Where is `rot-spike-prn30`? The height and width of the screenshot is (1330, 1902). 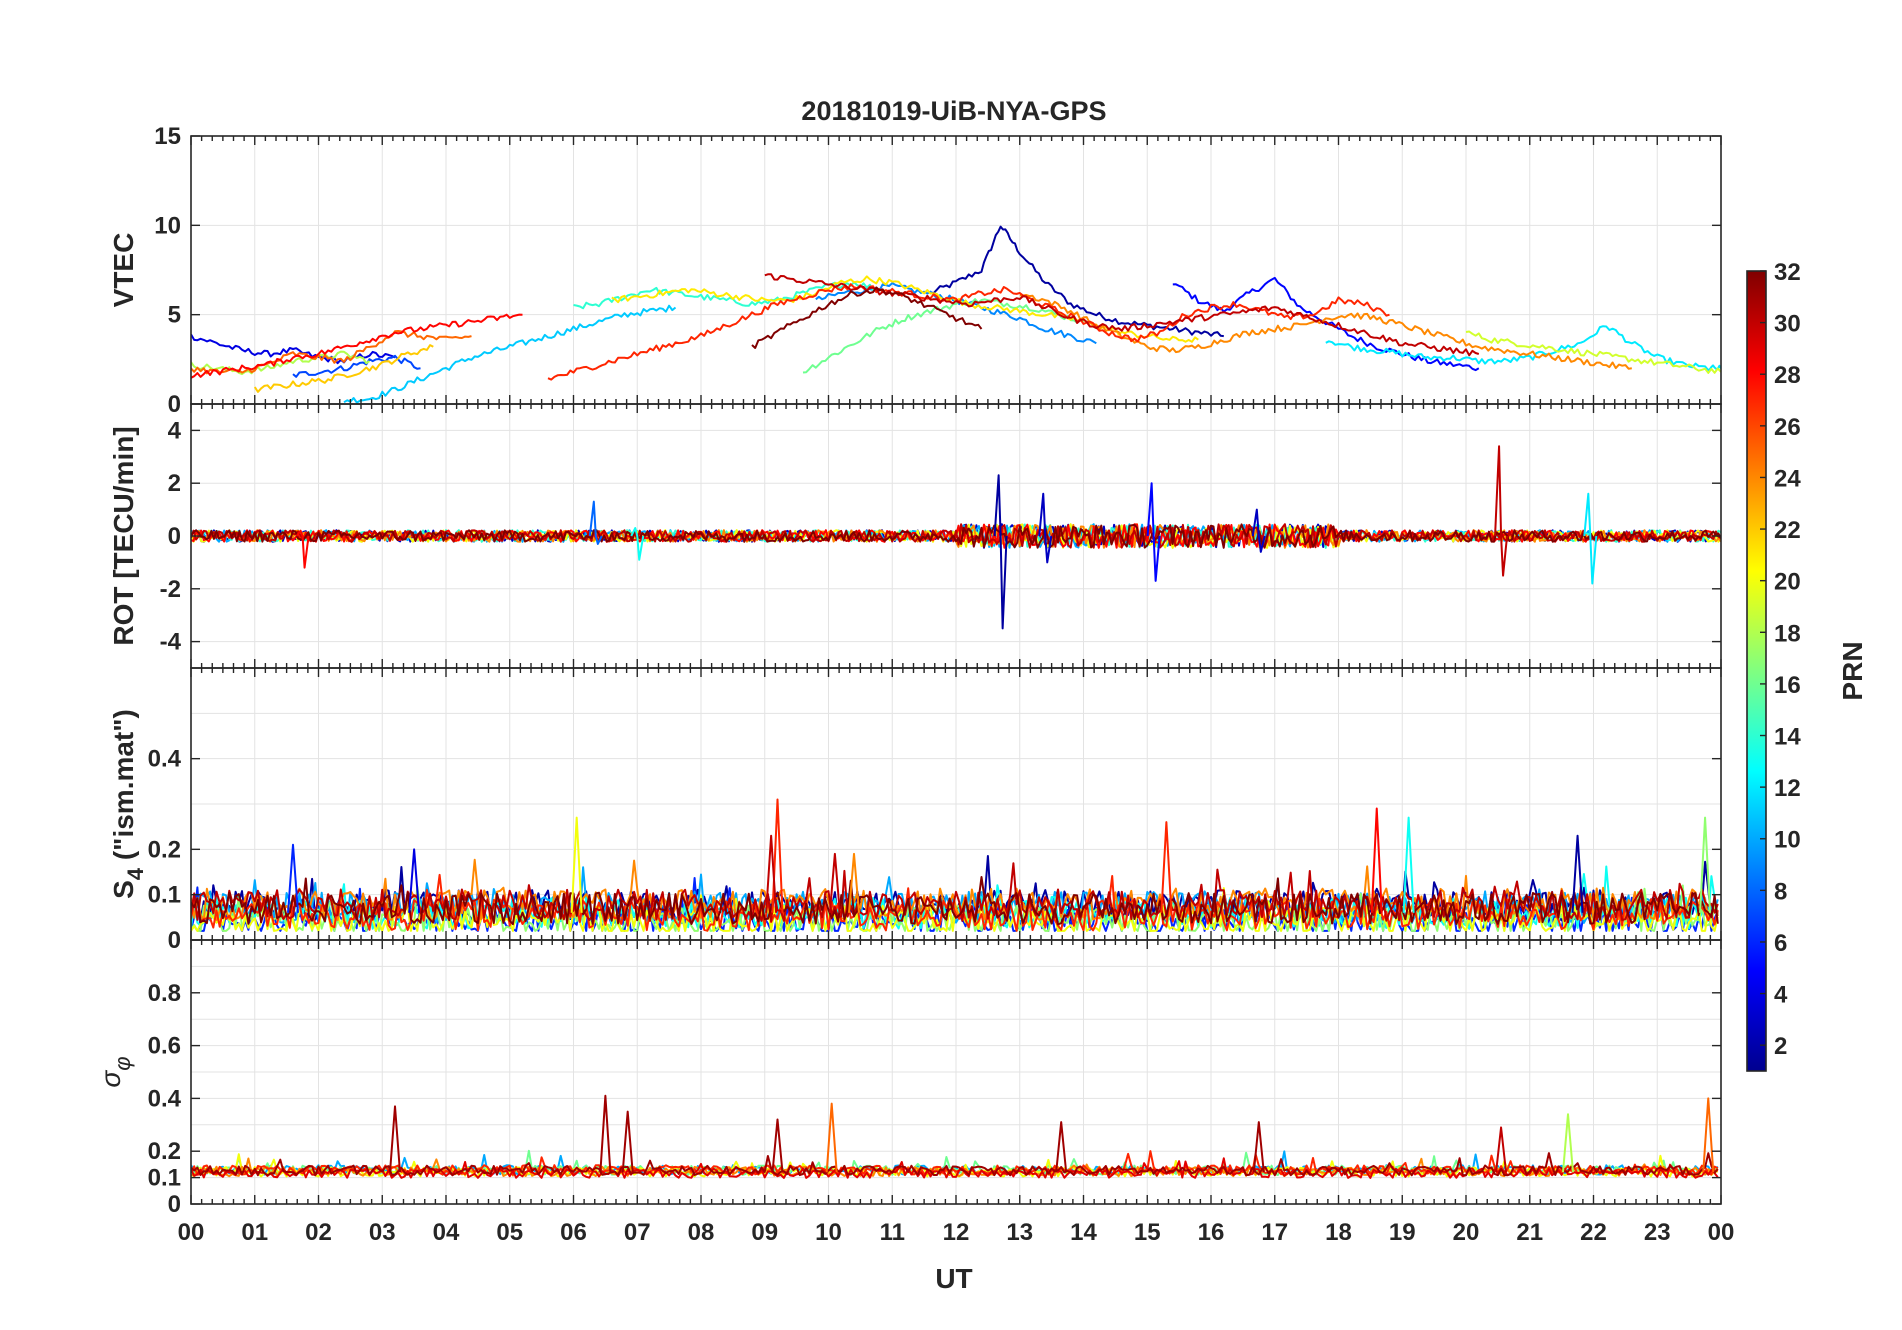 rot-spike-prn30 is located at coordinates (1501, 511).